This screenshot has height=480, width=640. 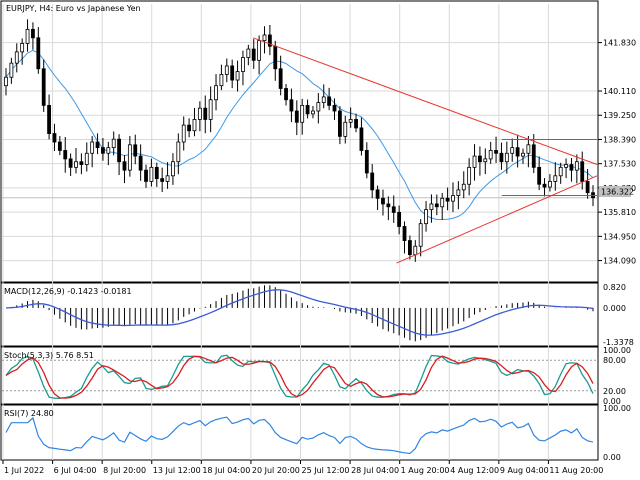 I want to click on stoch-main-line, so click(x=299, y=376).